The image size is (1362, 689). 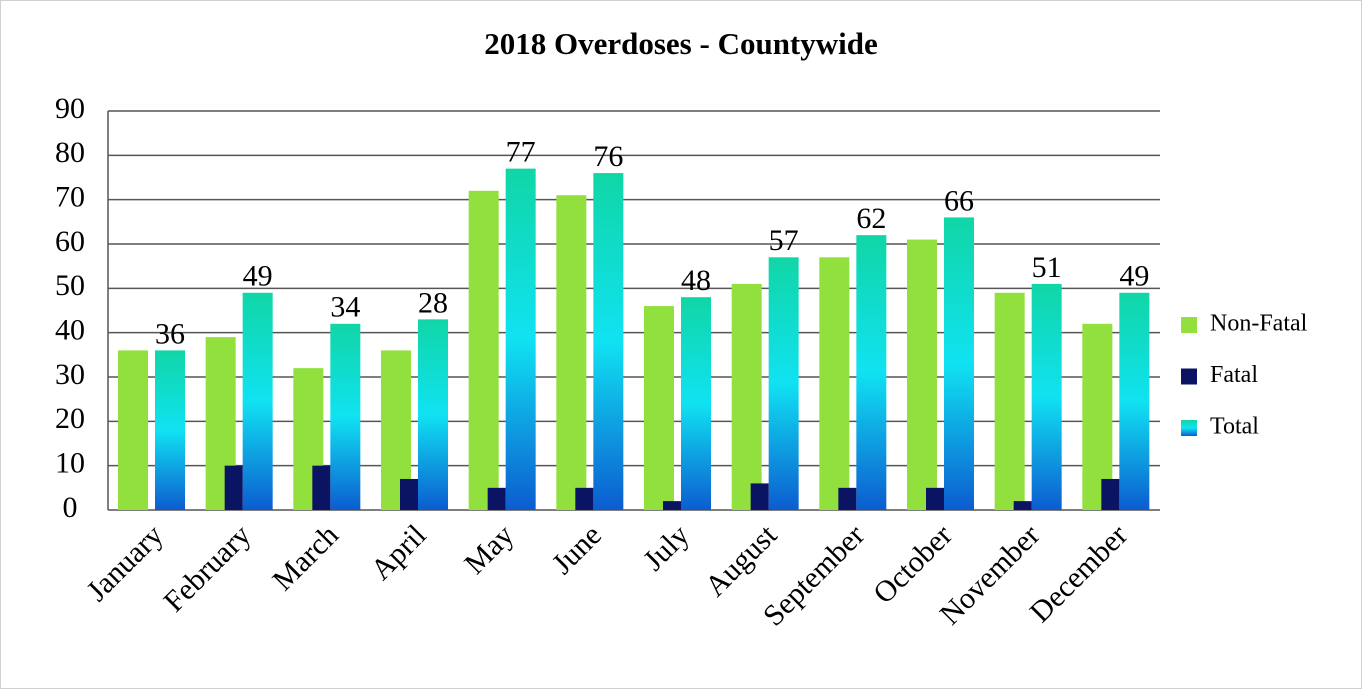 I want to click on y-tick-label: 10, so click(x=70, y=463).